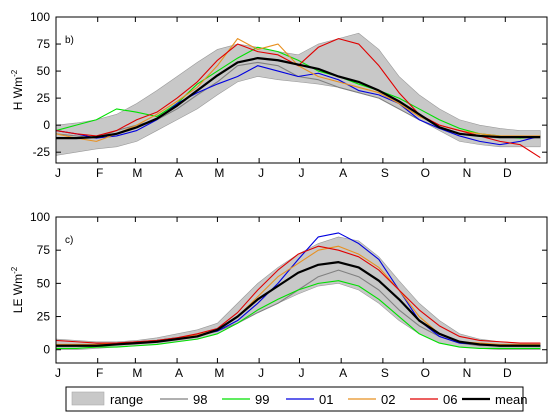 Image resolution: width=558 pixels, height=419 pixels. I want to click on legend-label-range: range, so click(126, 399).